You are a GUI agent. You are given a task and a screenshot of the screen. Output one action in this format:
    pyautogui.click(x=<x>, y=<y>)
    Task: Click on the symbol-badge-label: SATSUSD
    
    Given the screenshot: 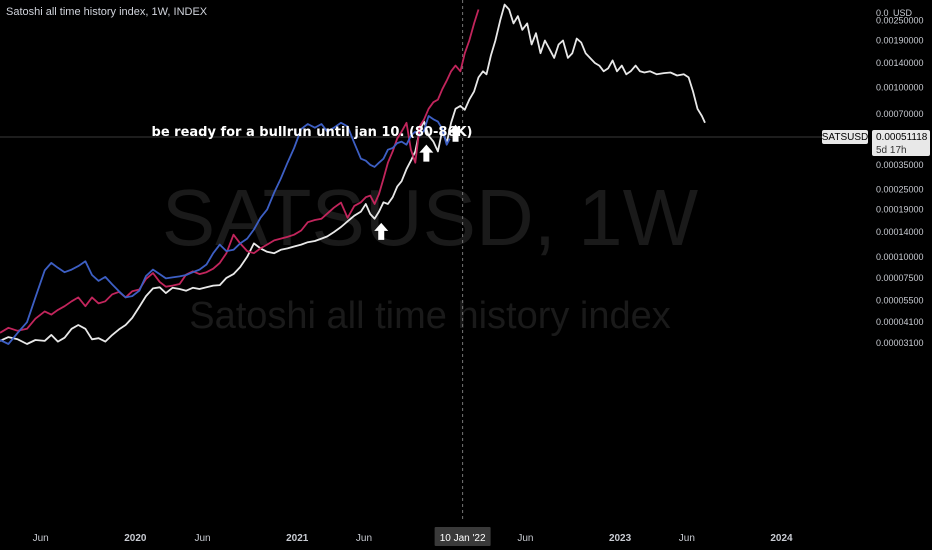 What is the action you would take?
    pyautogui.click(x=845, y=137)
    